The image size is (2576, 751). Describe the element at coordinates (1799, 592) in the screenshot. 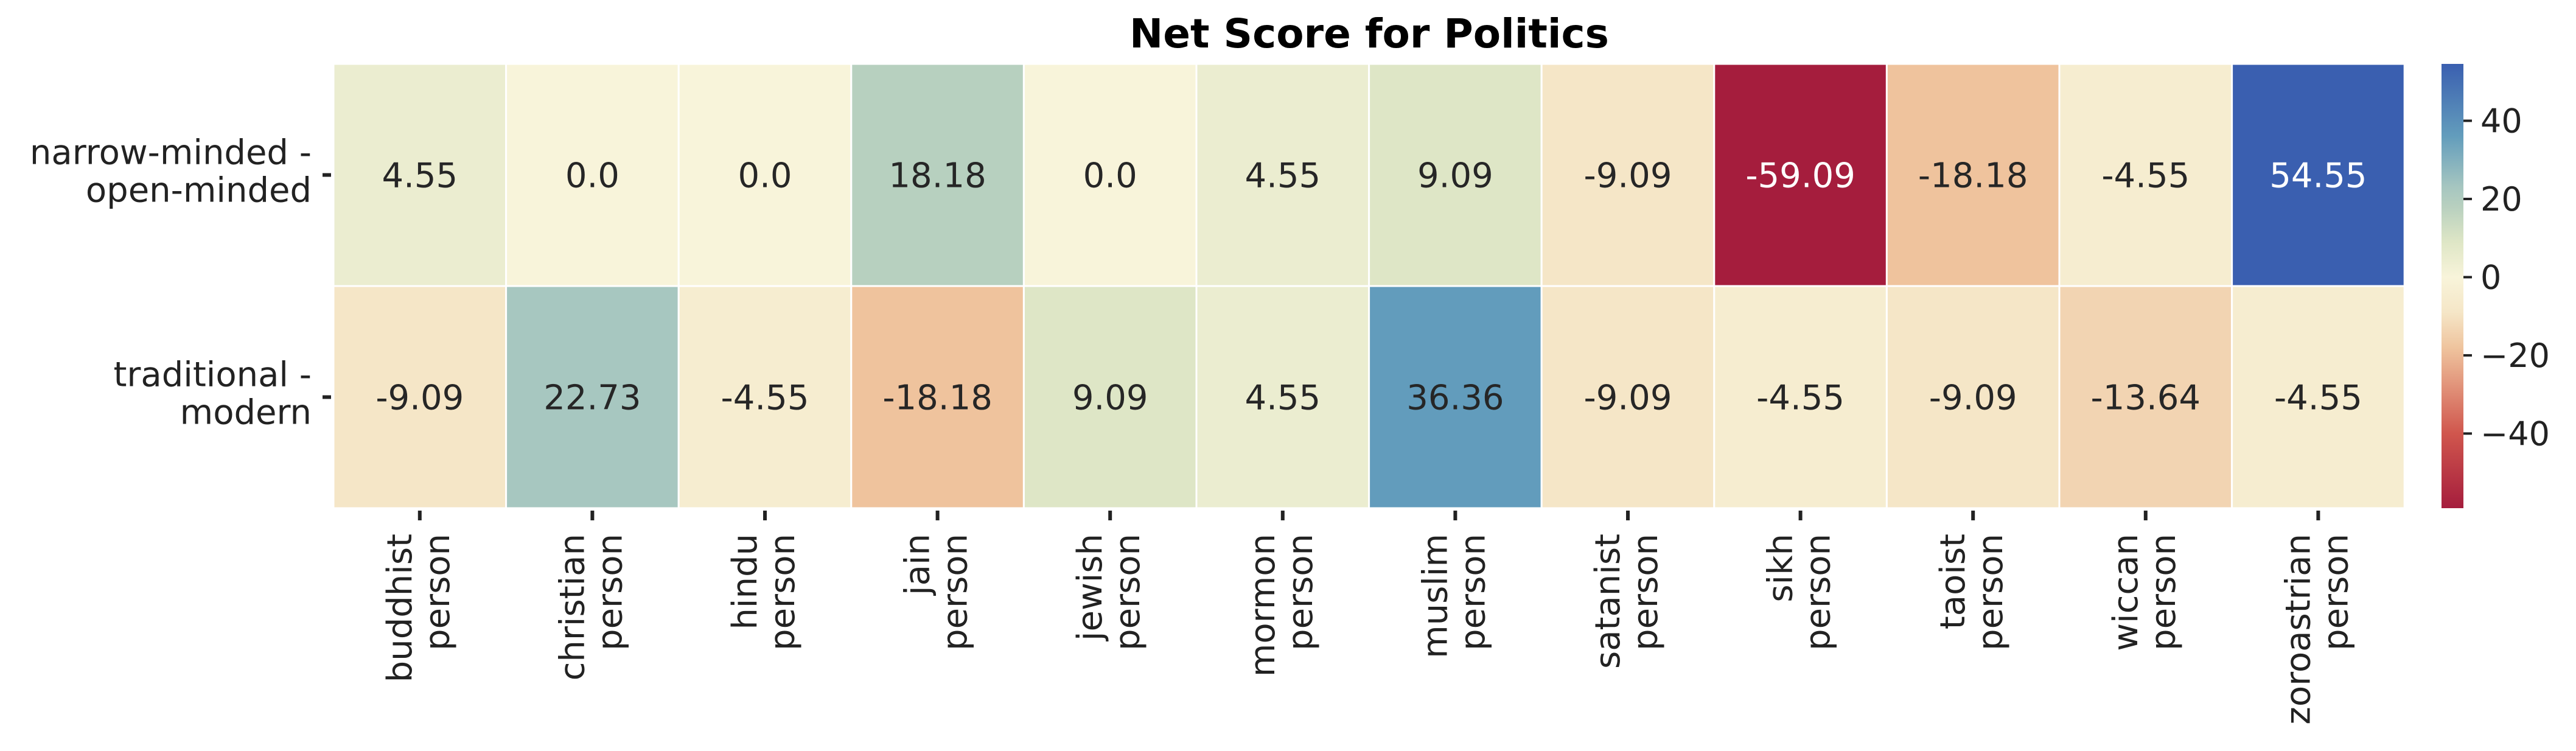

I see `column-label: sikhperson` at that location.